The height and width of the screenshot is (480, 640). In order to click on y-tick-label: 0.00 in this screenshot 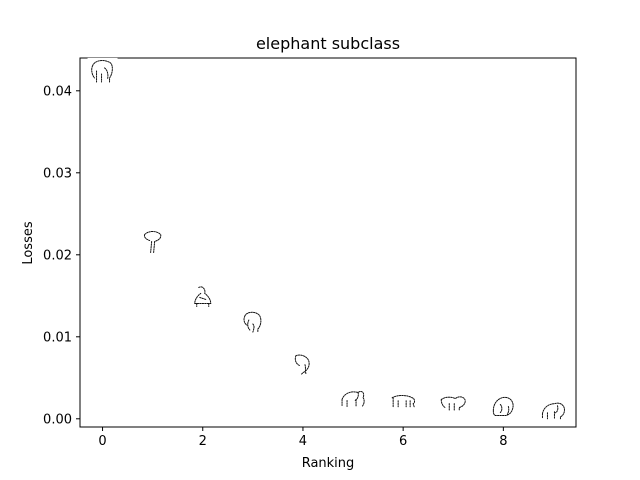, I will do `click(57, 419)`.